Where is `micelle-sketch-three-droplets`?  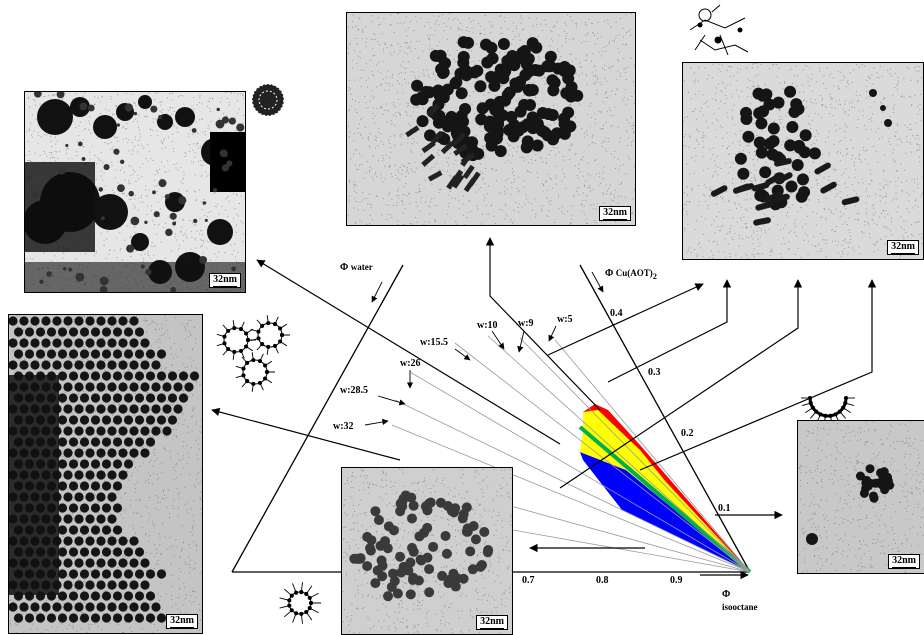
micelle-sketch-three-droplets is located at coordinates (253, 353).